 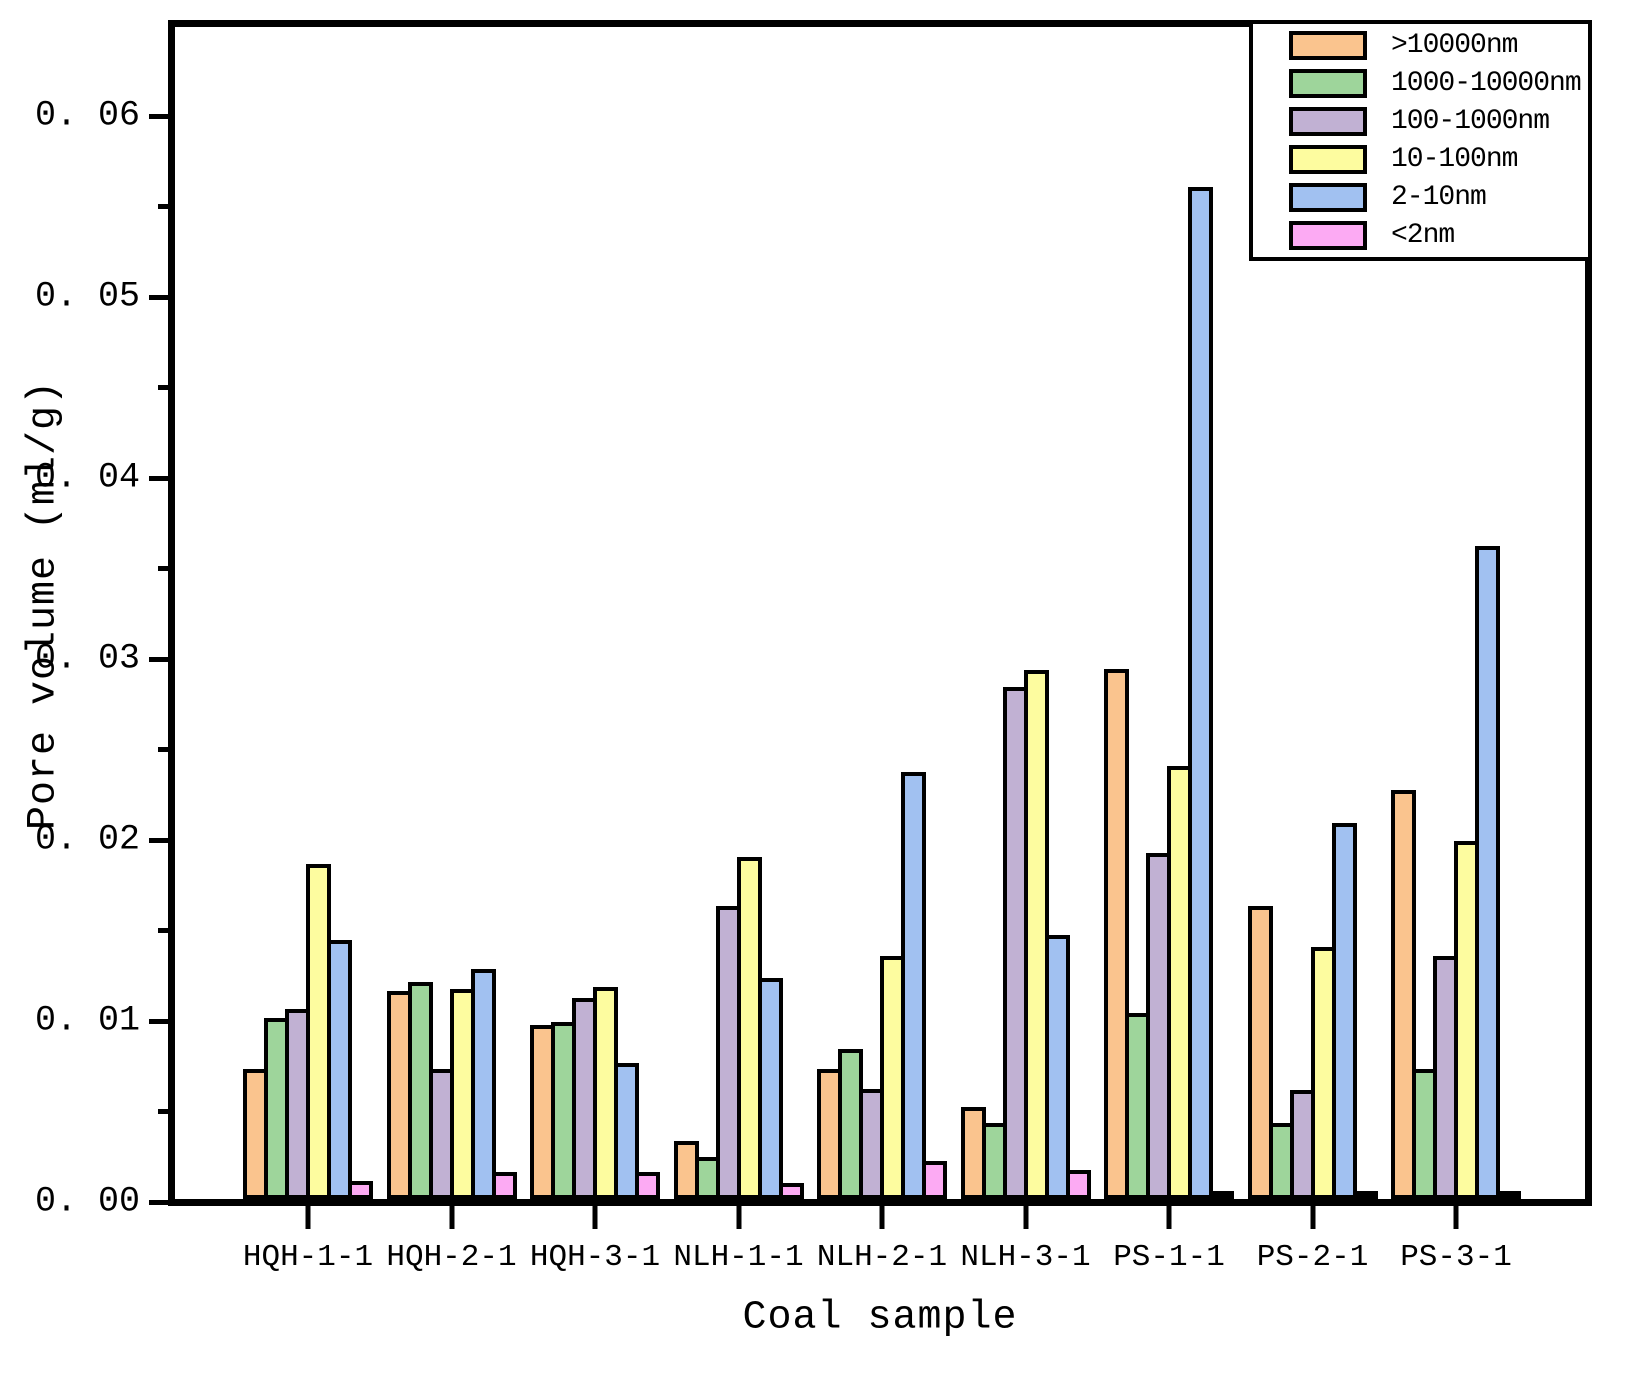 What do you see at coordinates (87, 296) in the screenshot?
I see `y-axis-tick-label: 0. 05` at bounding box center [87, 296].